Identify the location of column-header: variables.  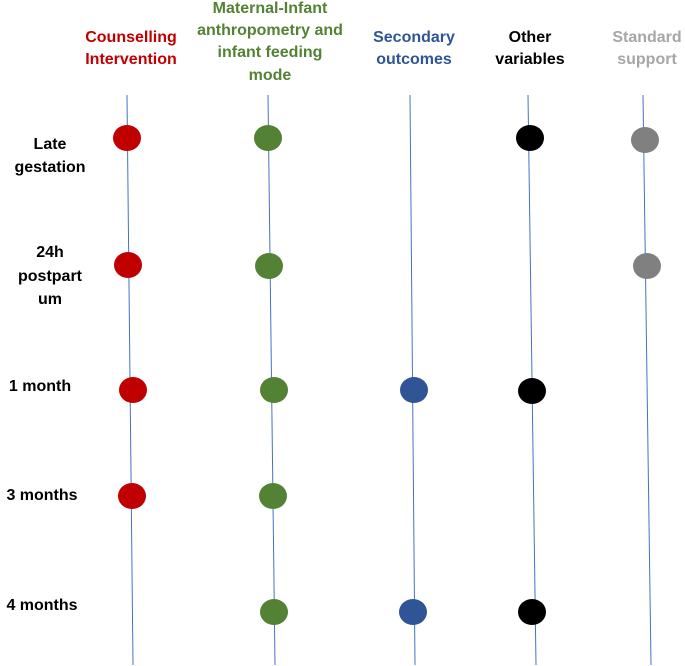
(529, 59).